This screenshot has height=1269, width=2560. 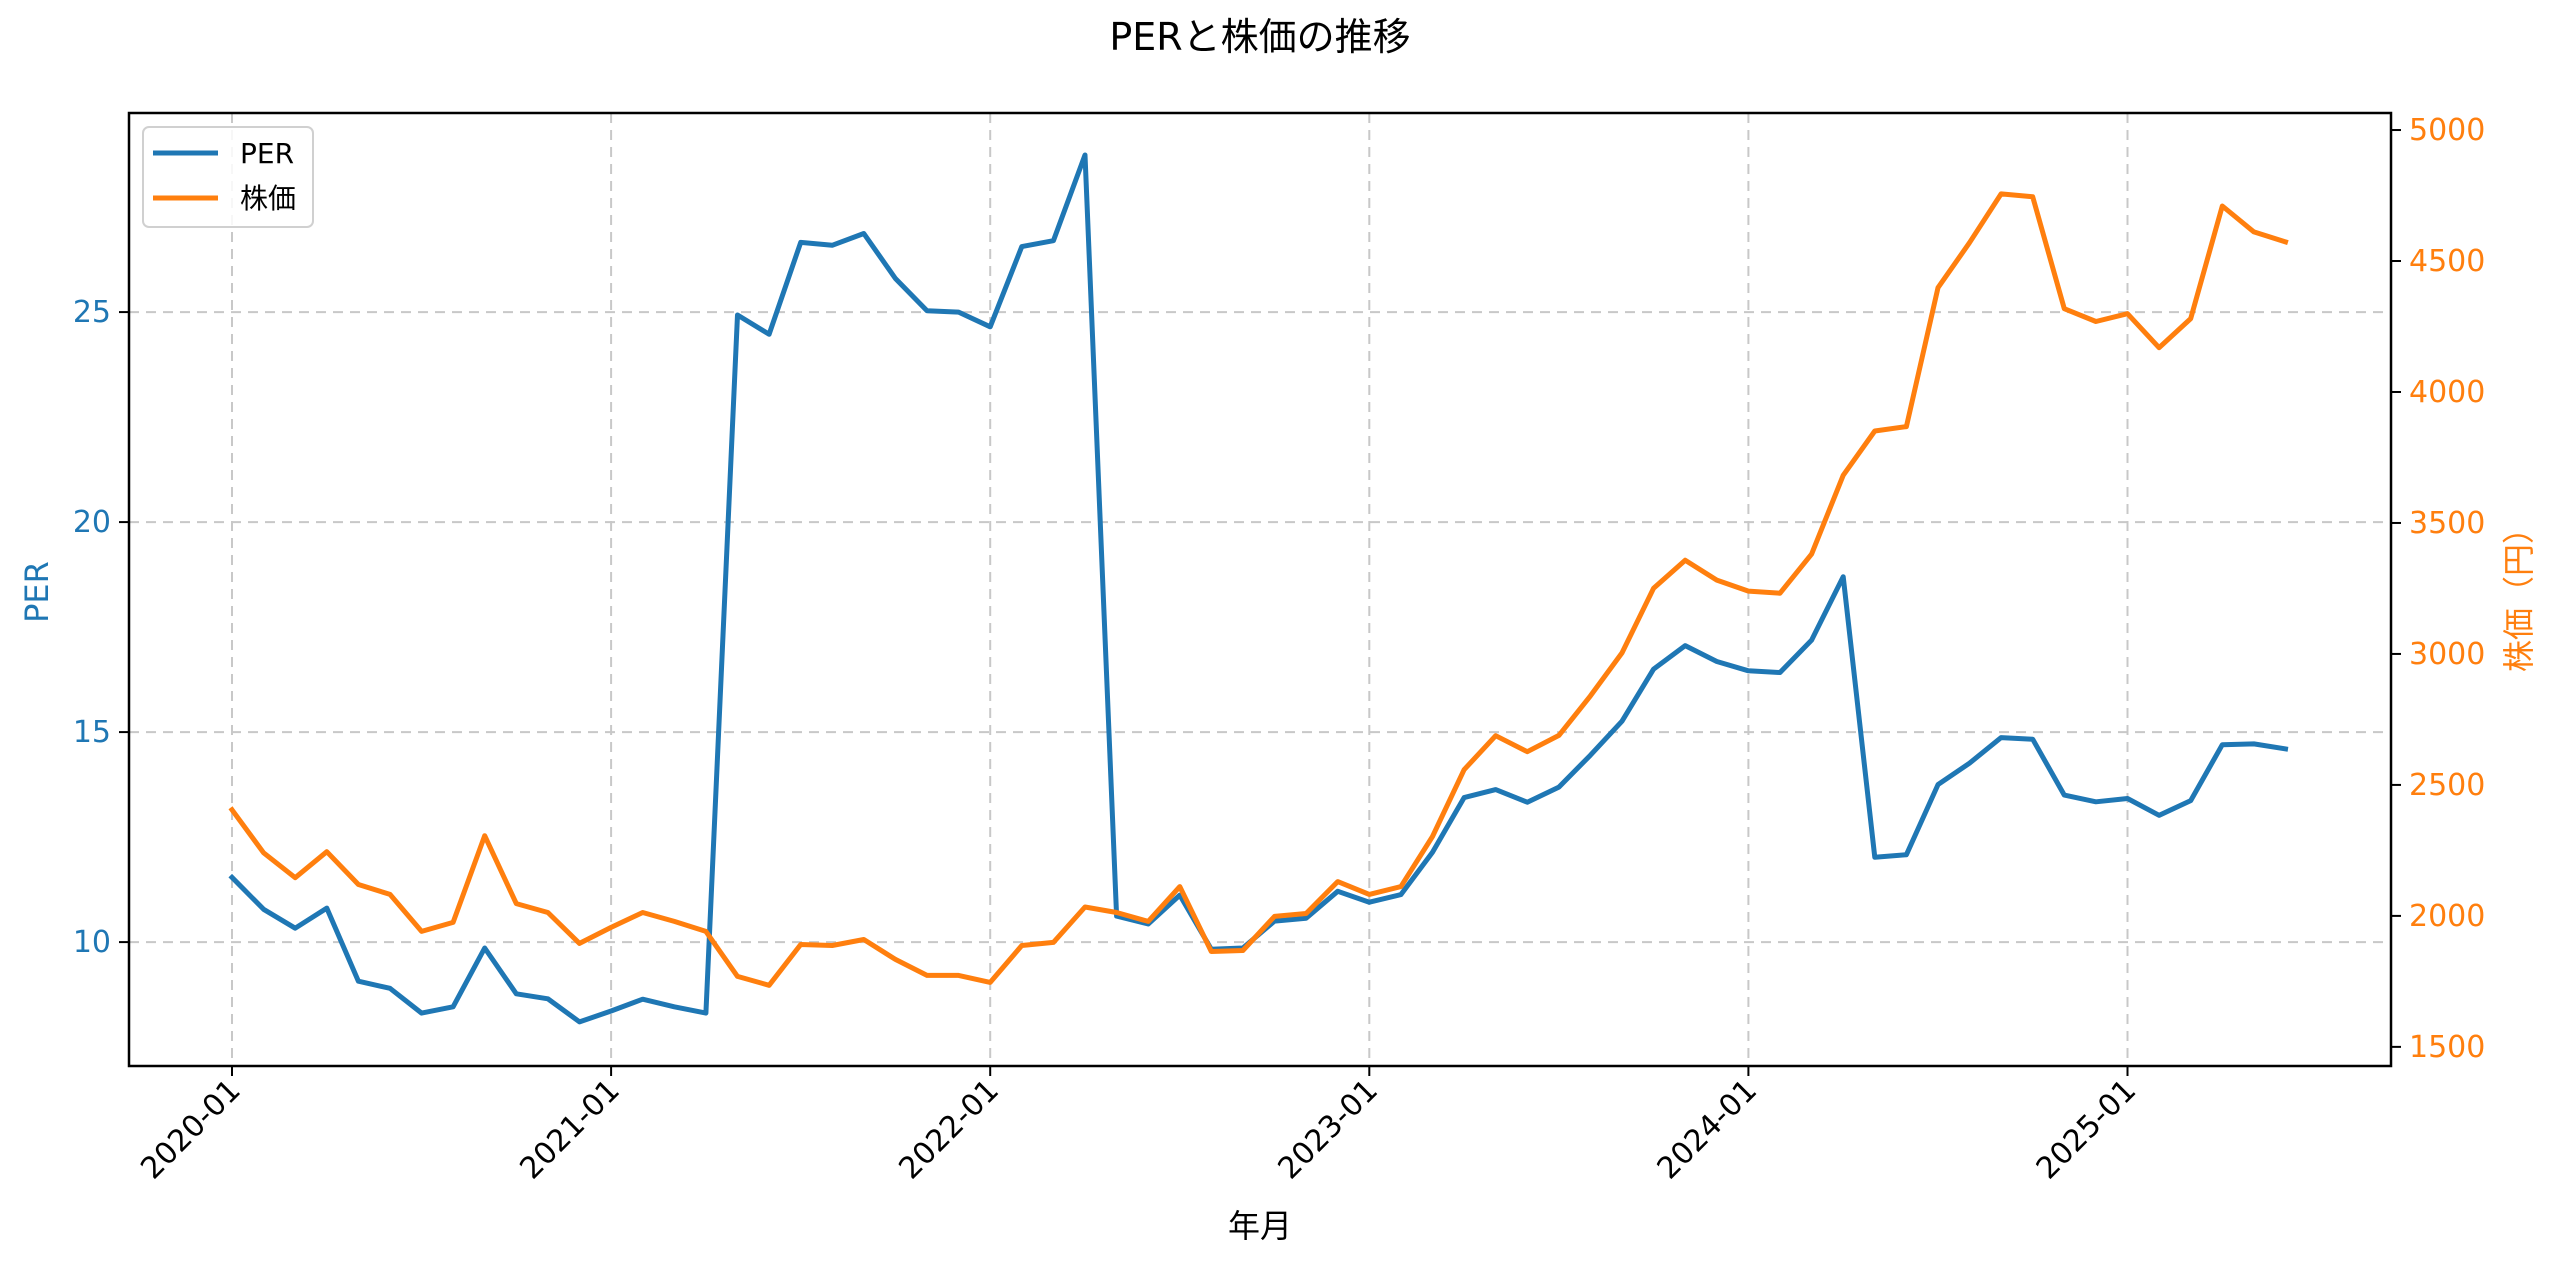 I want to click on right-axis-label: 株価（円）, so click(x=2519, y=592).